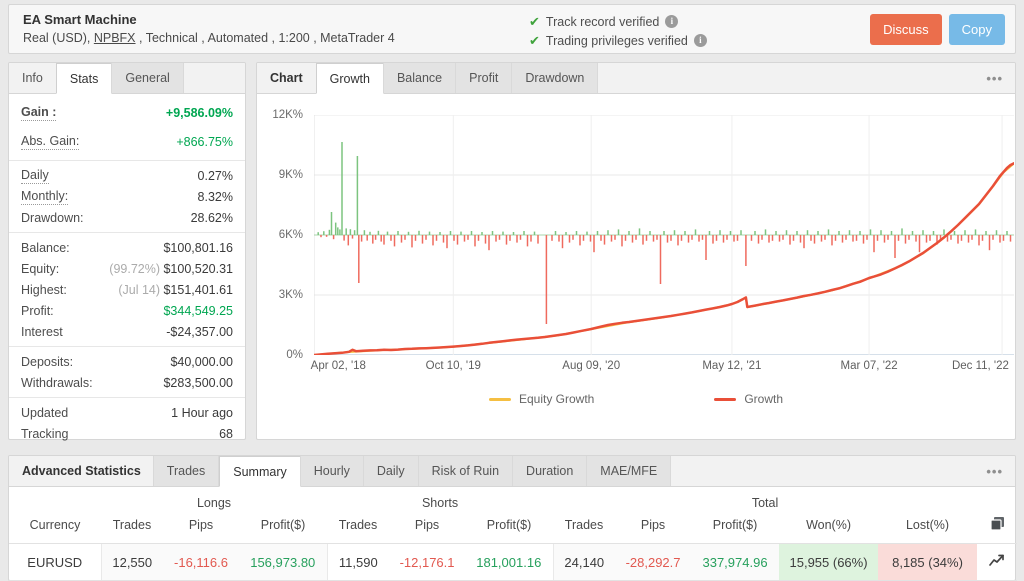 The width and height of the screenshot is (1024, 581). I want to click on stat-row-interest: Interest -$24,357.00, so click(127, 331).